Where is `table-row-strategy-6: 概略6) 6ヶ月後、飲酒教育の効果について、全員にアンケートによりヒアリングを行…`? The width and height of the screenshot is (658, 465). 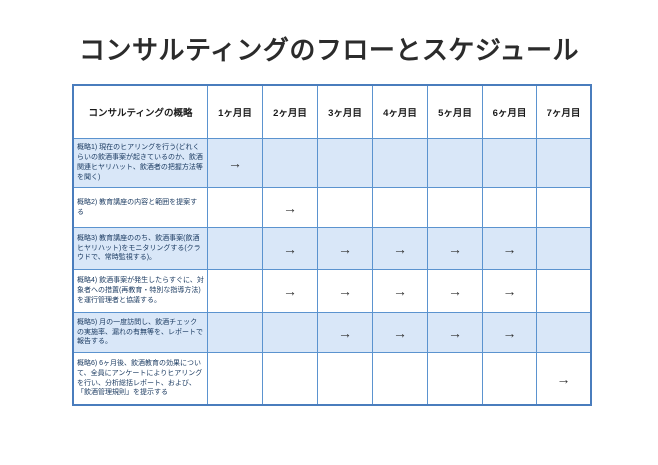
table-row-strategy-6: 概略6) 6ヶ月後、飲酒教育の効果について、全員にアンケートによりヒアリングを行… is located at coordinates (332, 378).